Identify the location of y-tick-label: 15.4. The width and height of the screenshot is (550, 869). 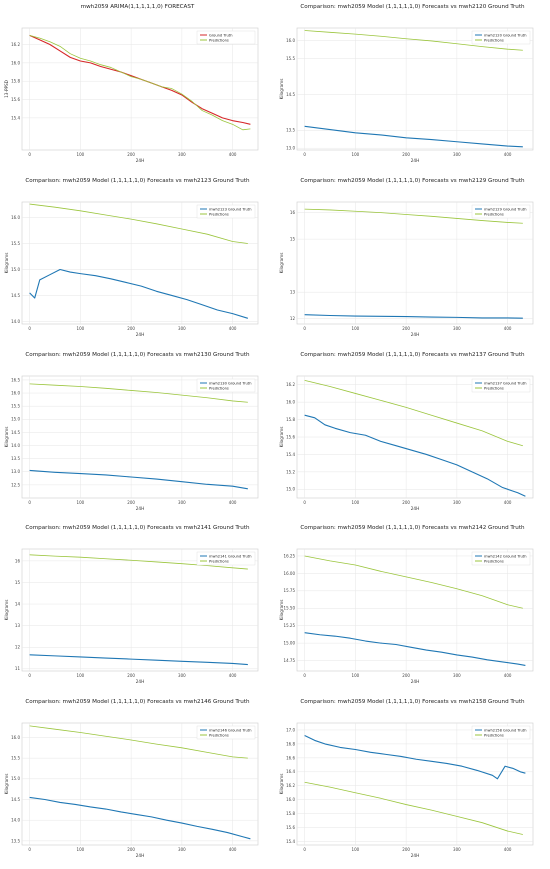
(15, 117).